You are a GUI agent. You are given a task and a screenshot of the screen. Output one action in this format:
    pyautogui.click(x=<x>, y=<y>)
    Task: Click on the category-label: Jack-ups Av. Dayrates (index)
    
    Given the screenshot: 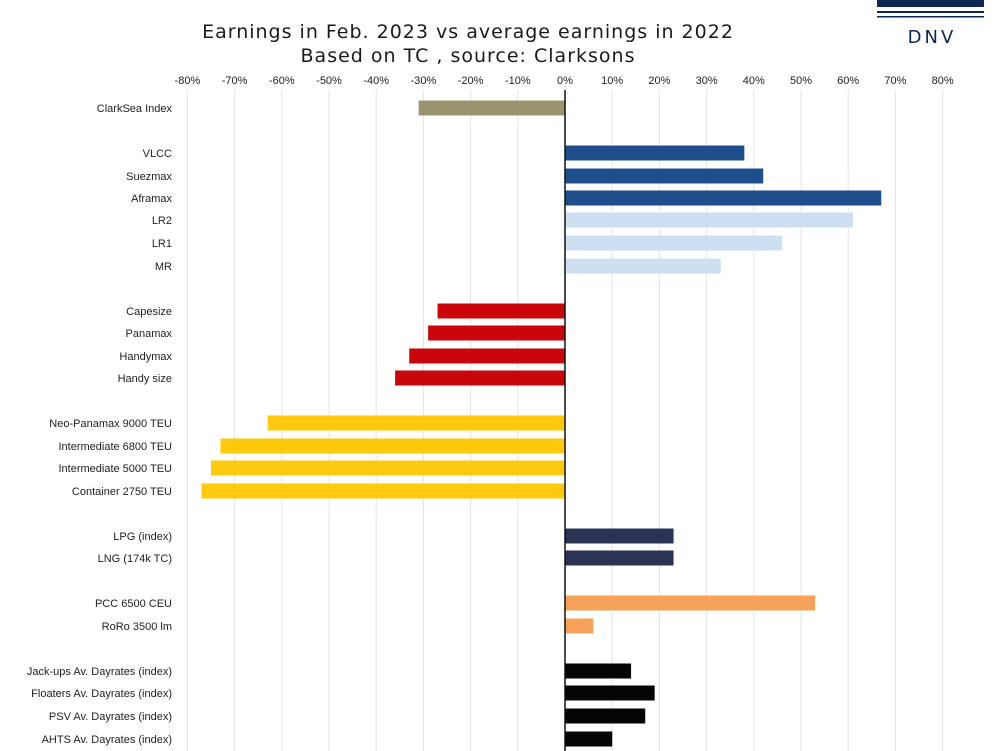 What is the action you would take?
    pyautogui.click(x=99, y=672)
    